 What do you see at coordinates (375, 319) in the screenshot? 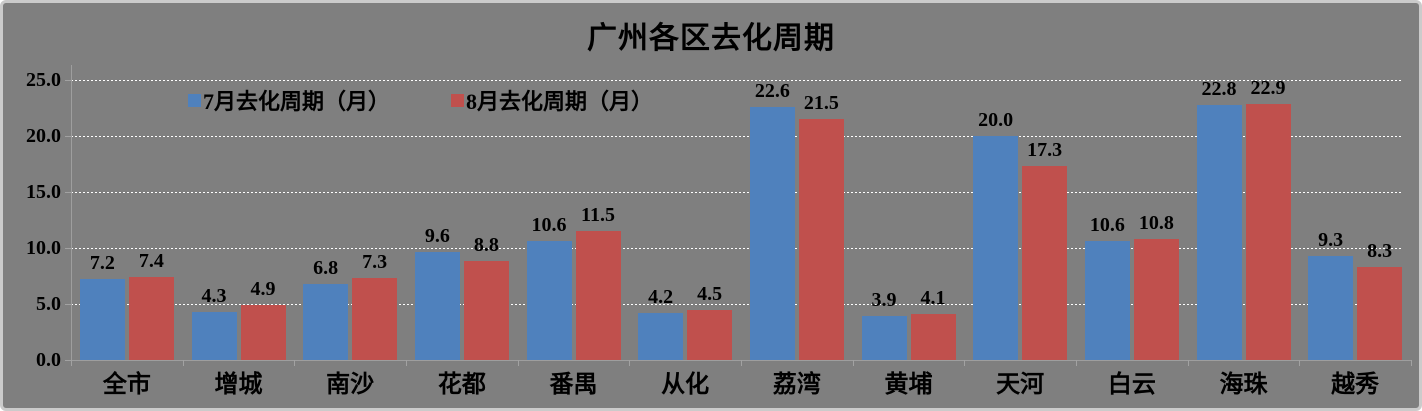
I see `bar-august-南沙` at bounding box center [375, 319].